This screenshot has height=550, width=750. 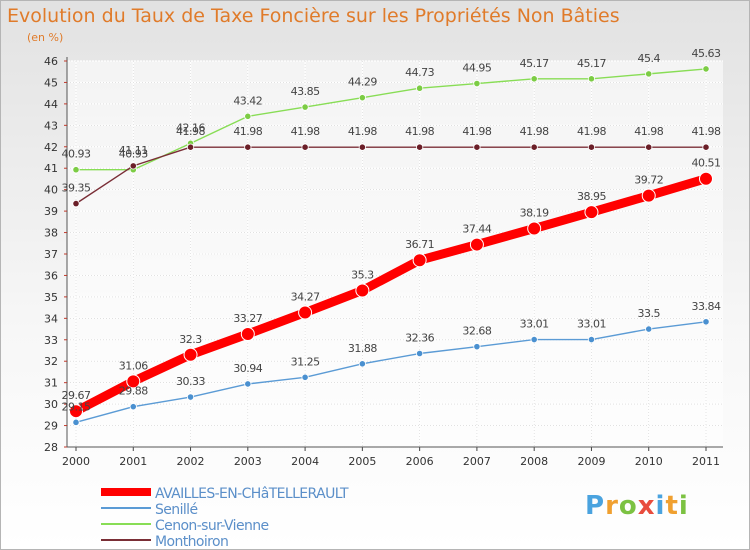 I want to click on data-label: 33.27, so click(x=247, y=318).